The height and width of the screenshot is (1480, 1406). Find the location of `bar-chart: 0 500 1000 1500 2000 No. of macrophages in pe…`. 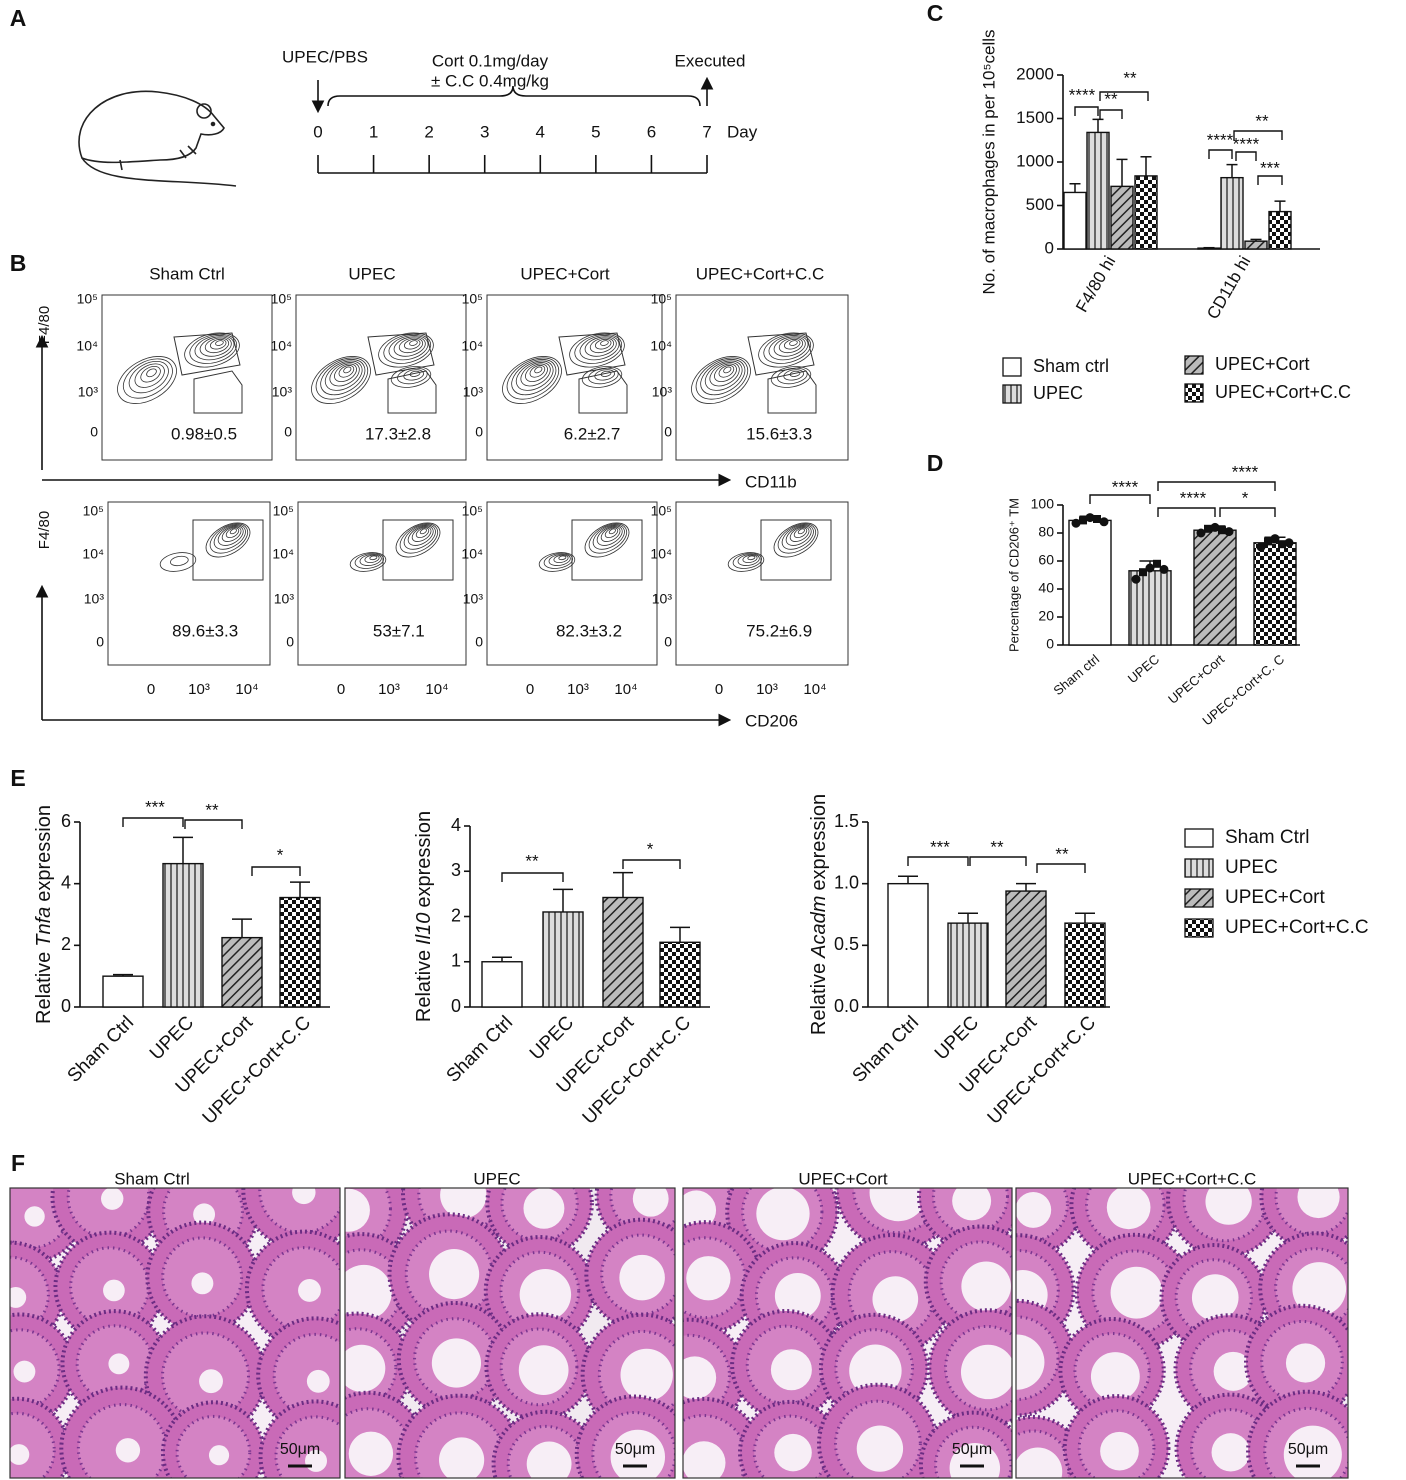

bar-chart: 0 500 1000 1500 2000 No. of macrophages in pe… is located at coordinates (1149, 176).